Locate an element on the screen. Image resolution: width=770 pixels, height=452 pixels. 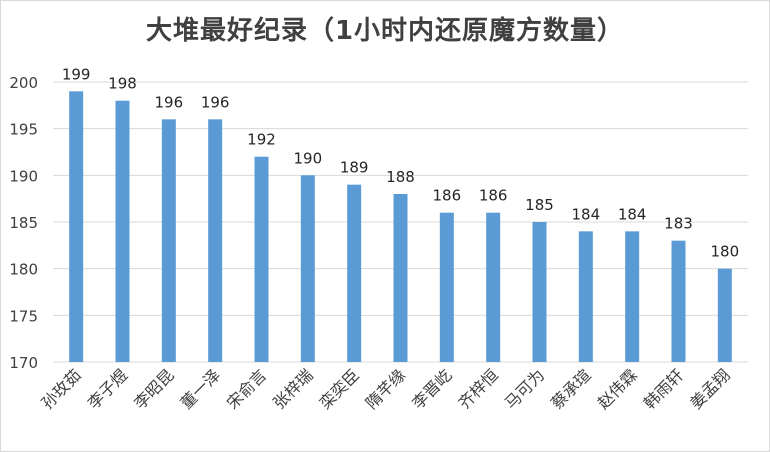
data-label: 199 is located at coordinates (76, 74).